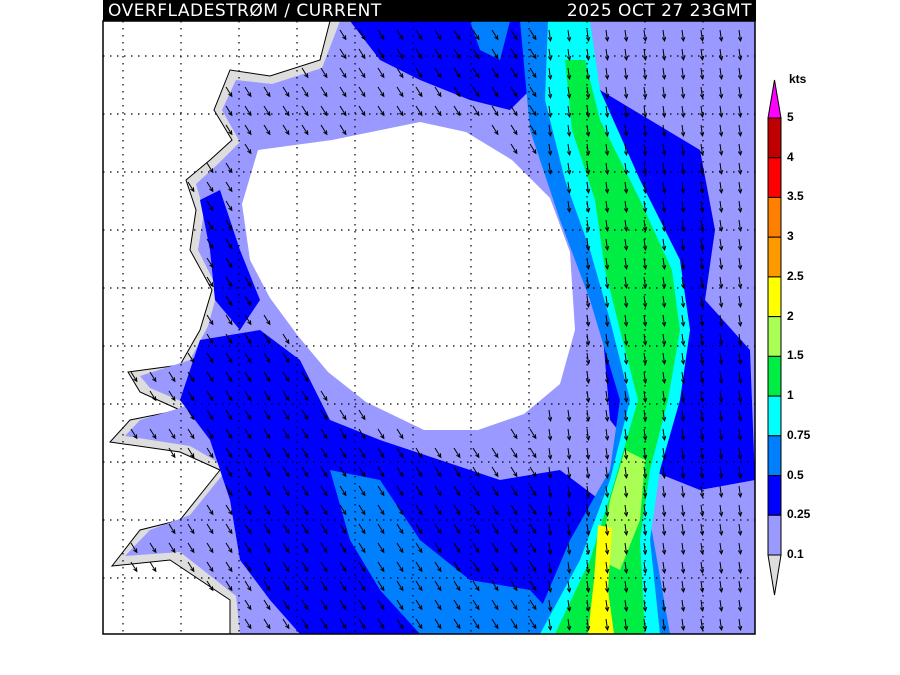 The image size is (900, 675). Describe the element at coordinates (790, 315) in the screenshot. I see `colorbar-label: 2` at that location.